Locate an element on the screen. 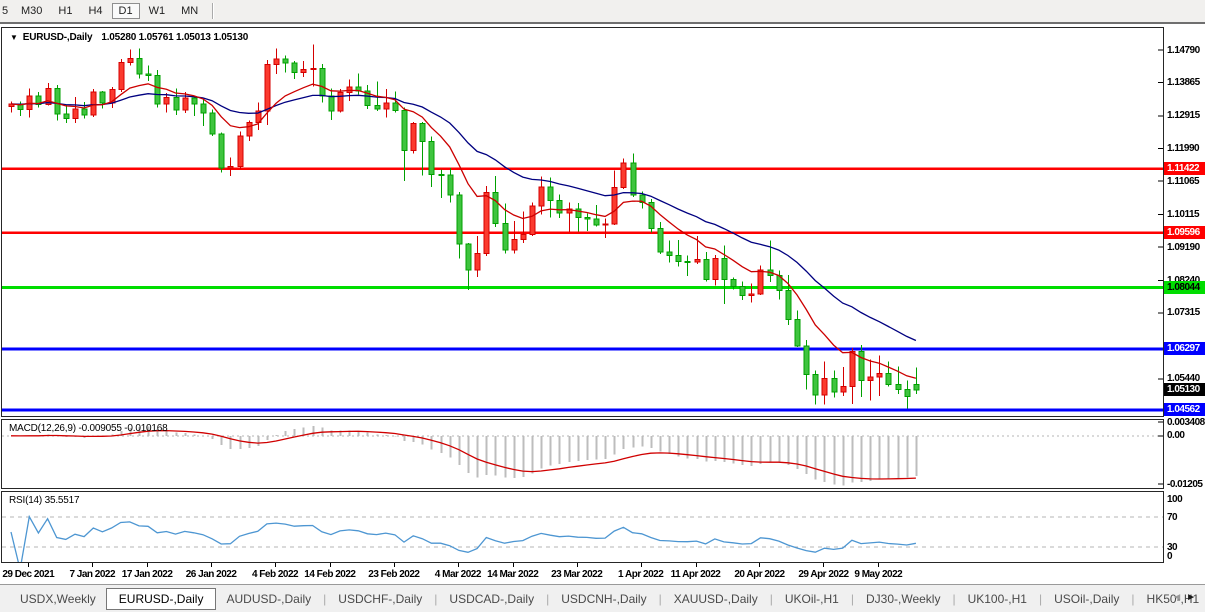  timeframe-button-M30: M30 is located at coordinates (32, 11).